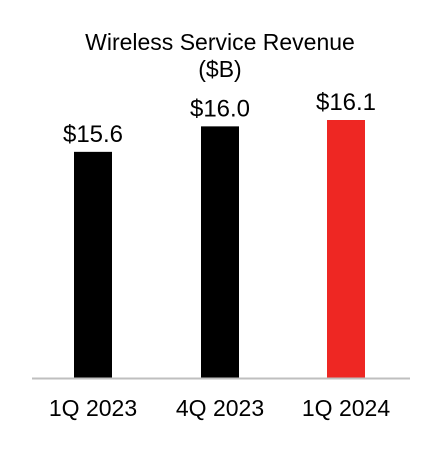  I want to click on data-label: $16.1, so click(346, 102).